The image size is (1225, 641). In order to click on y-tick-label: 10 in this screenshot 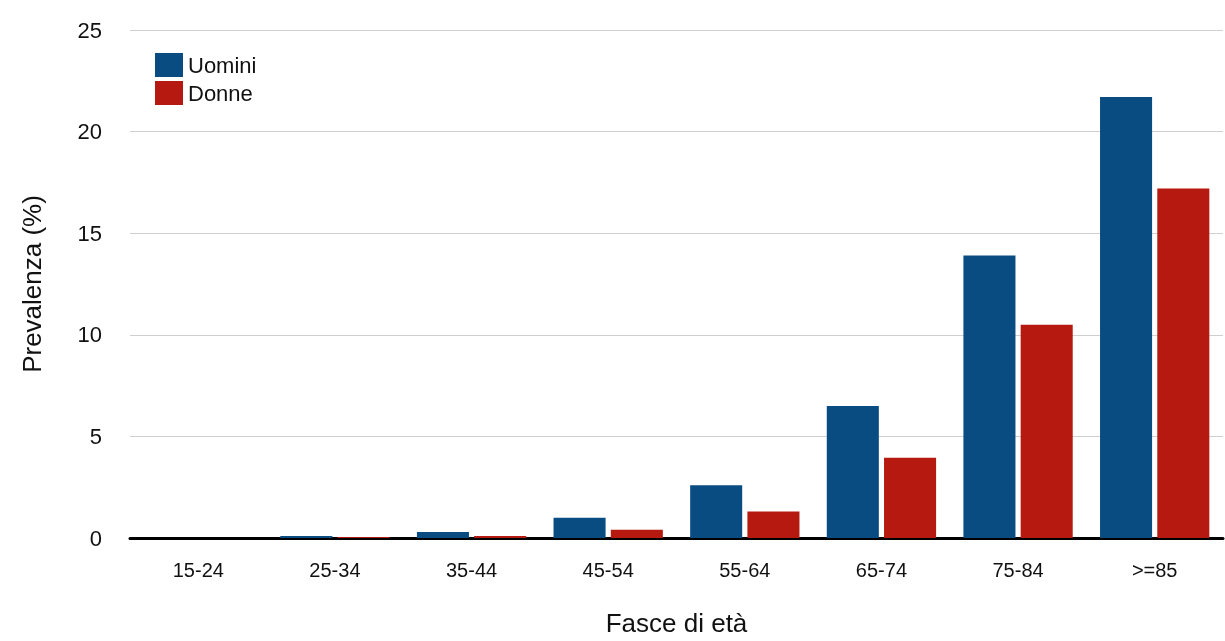, I will do `click(89, 335)`.